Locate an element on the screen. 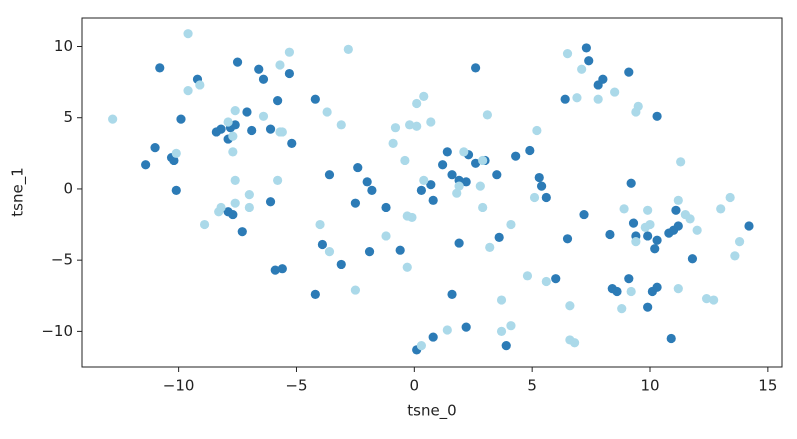 The height and width of the screenshot is (439, 797). x-tick-label: 15 is located at coordinates (767, 386).